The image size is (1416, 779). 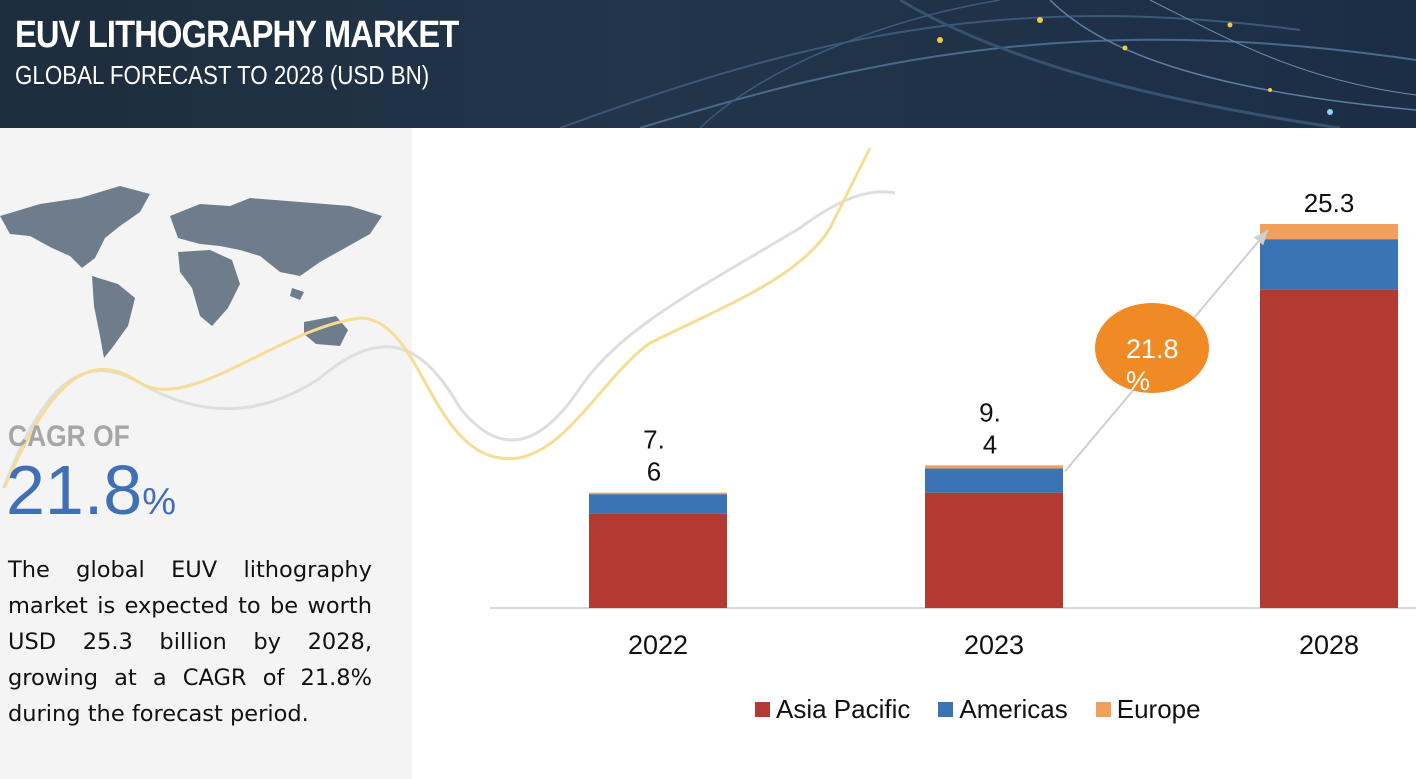 What do you see at coordinates (69, 436) in the screenshot?
I see `cagr-label: CAGR OF` at bounding box center [69, 436].